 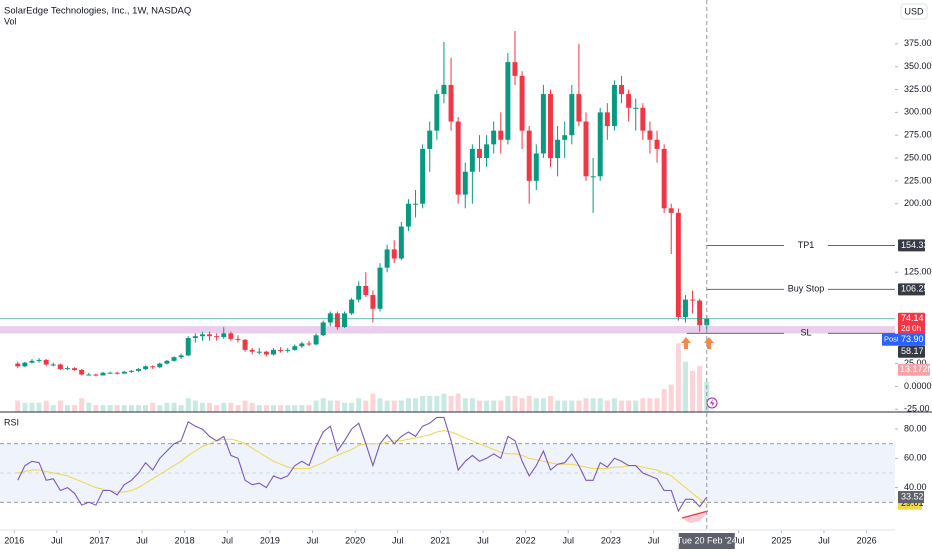 I want to click on tp-tag: 154.33, so click(x=915, y=245).